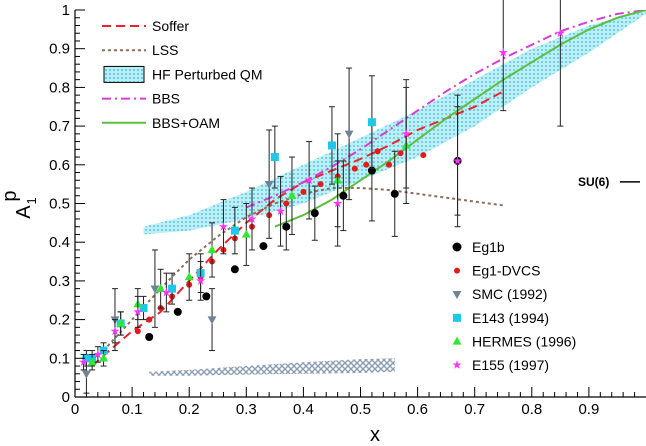 The image size is (646, 446). What do you see at coordinates (165, 50) in the screenshot?
I see `legend-label: LSS` at bounding box center [165, 50].